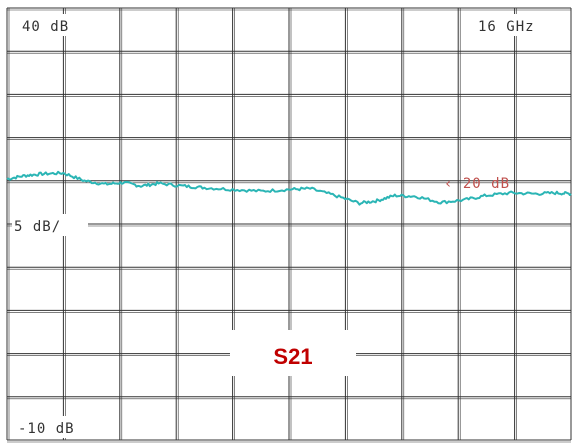  I want to click on scale-label: 5 dB/, so click(37, 227).